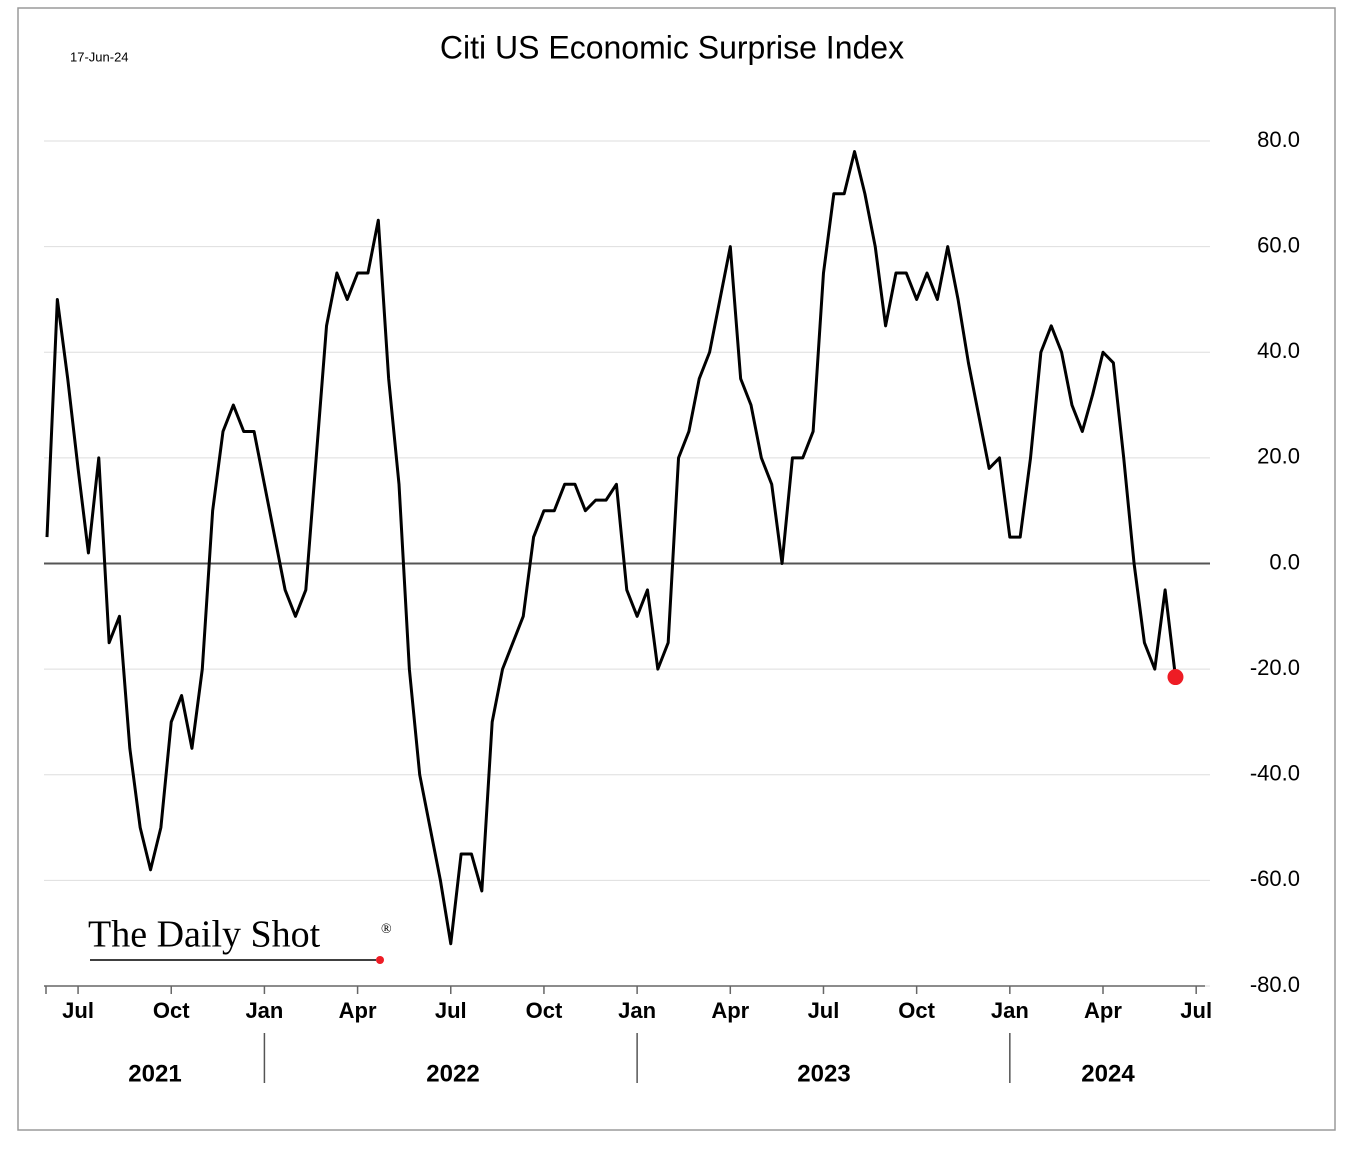  I want to click on chart-title: Citi US Economic Surprise Index, so click(672, 47).